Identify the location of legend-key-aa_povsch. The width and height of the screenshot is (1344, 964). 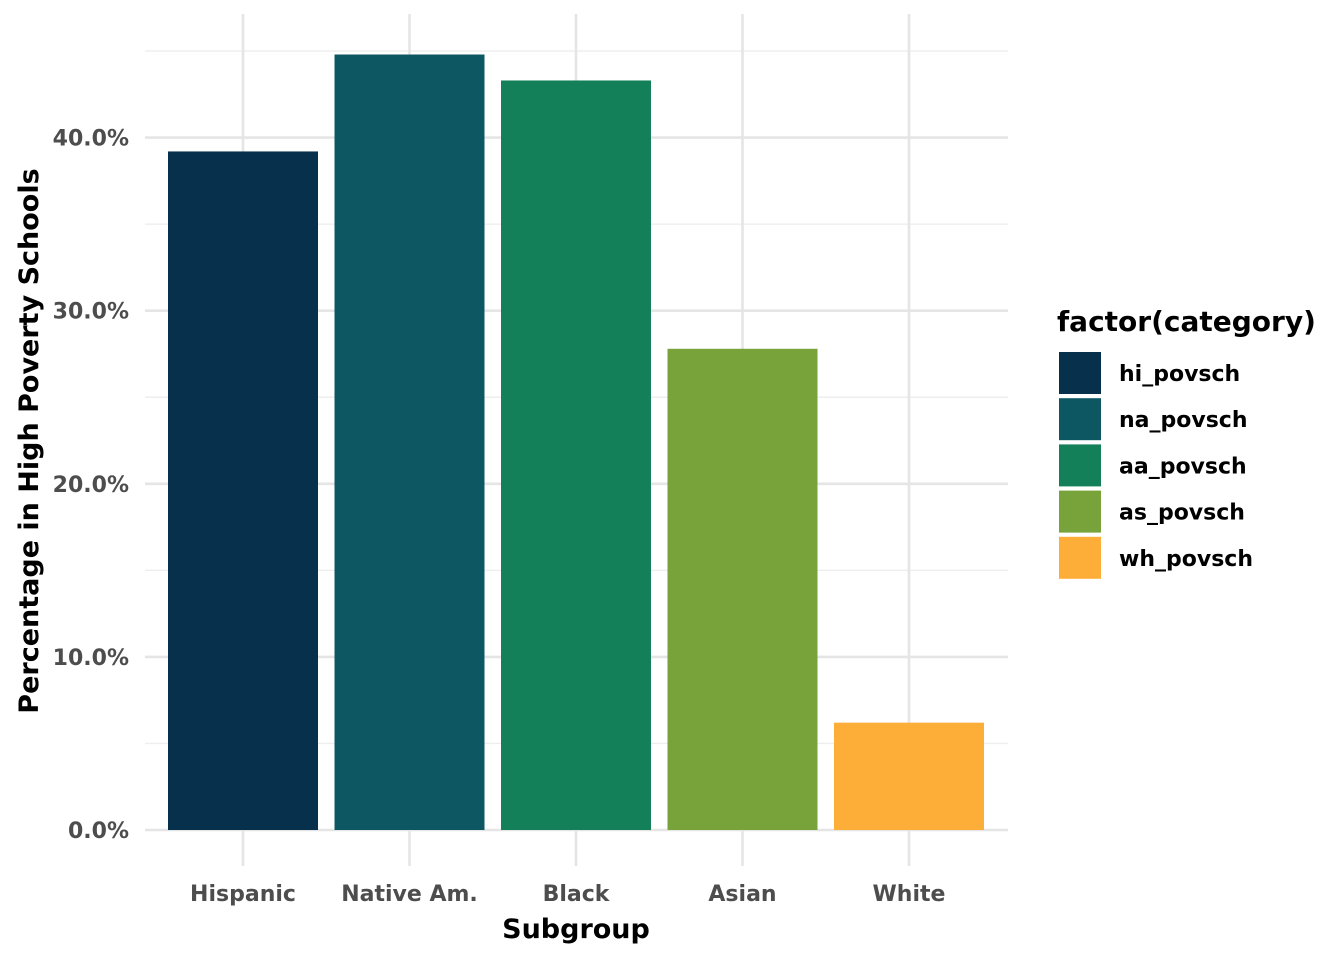
(1080, 465).